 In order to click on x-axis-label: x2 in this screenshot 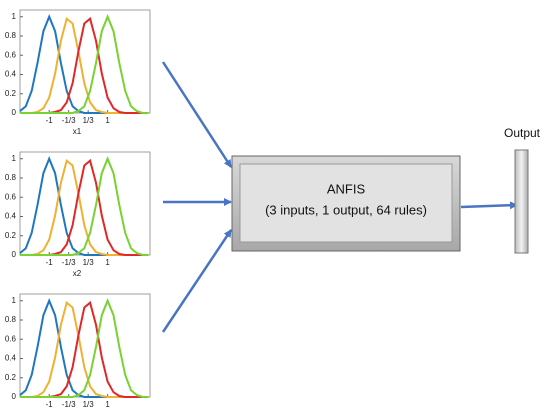, I will do `click(77, 273)`.